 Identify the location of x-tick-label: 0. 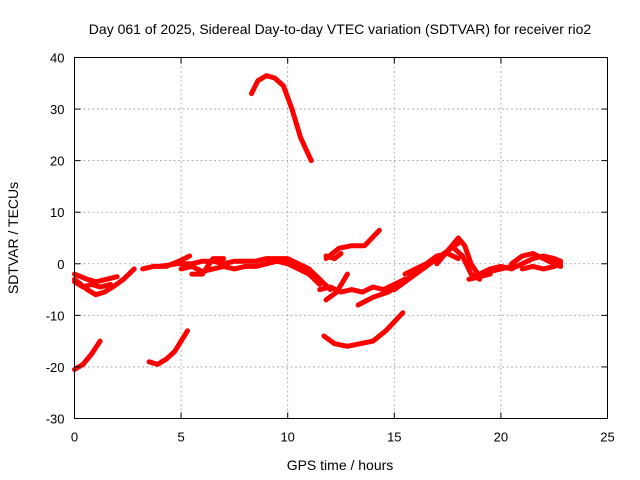
(74, 437).